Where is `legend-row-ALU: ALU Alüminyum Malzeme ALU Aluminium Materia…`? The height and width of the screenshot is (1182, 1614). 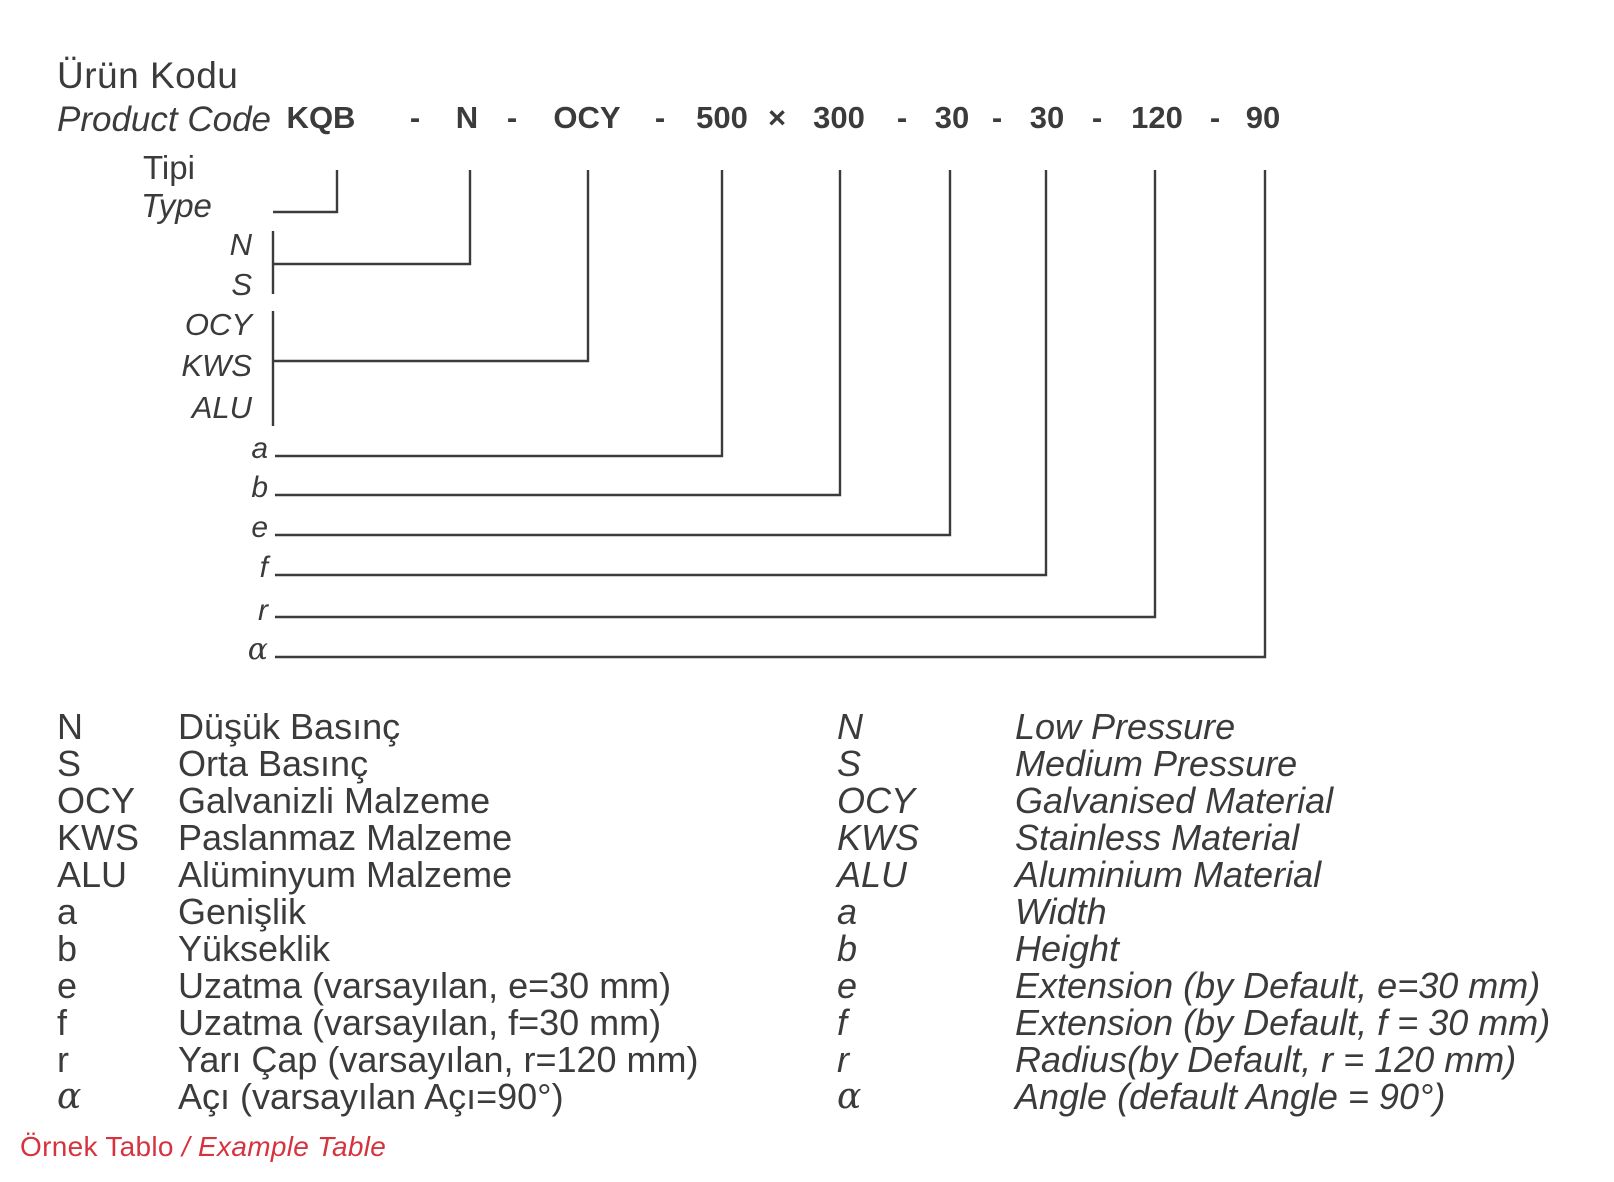 legend-row-ALU: ALU Alüminyum Malzeme ALU Aluminium Materia… is located at coordinates (807, 874).